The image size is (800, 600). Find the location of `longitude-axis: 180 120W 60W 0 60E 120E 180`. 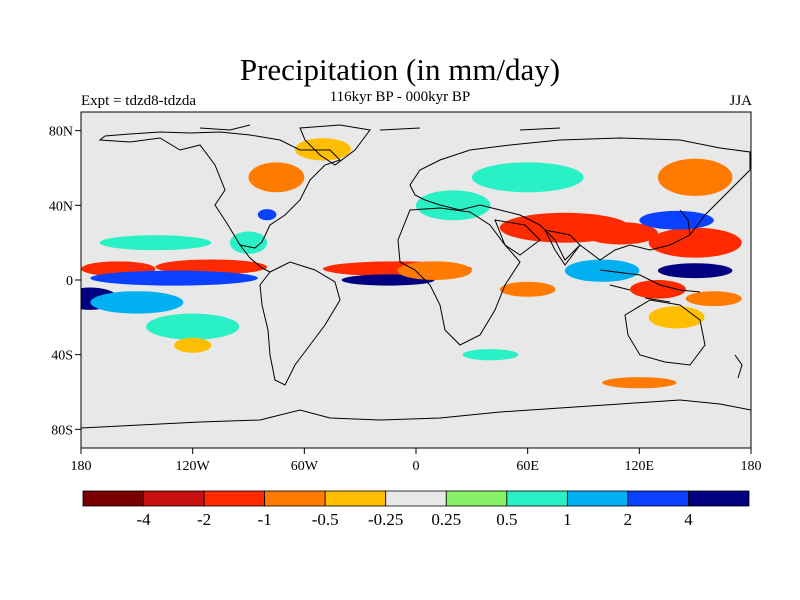

longitude-axis: 180 120W 60W 0 60E 120E 180 is located at coordinates (416, 461).